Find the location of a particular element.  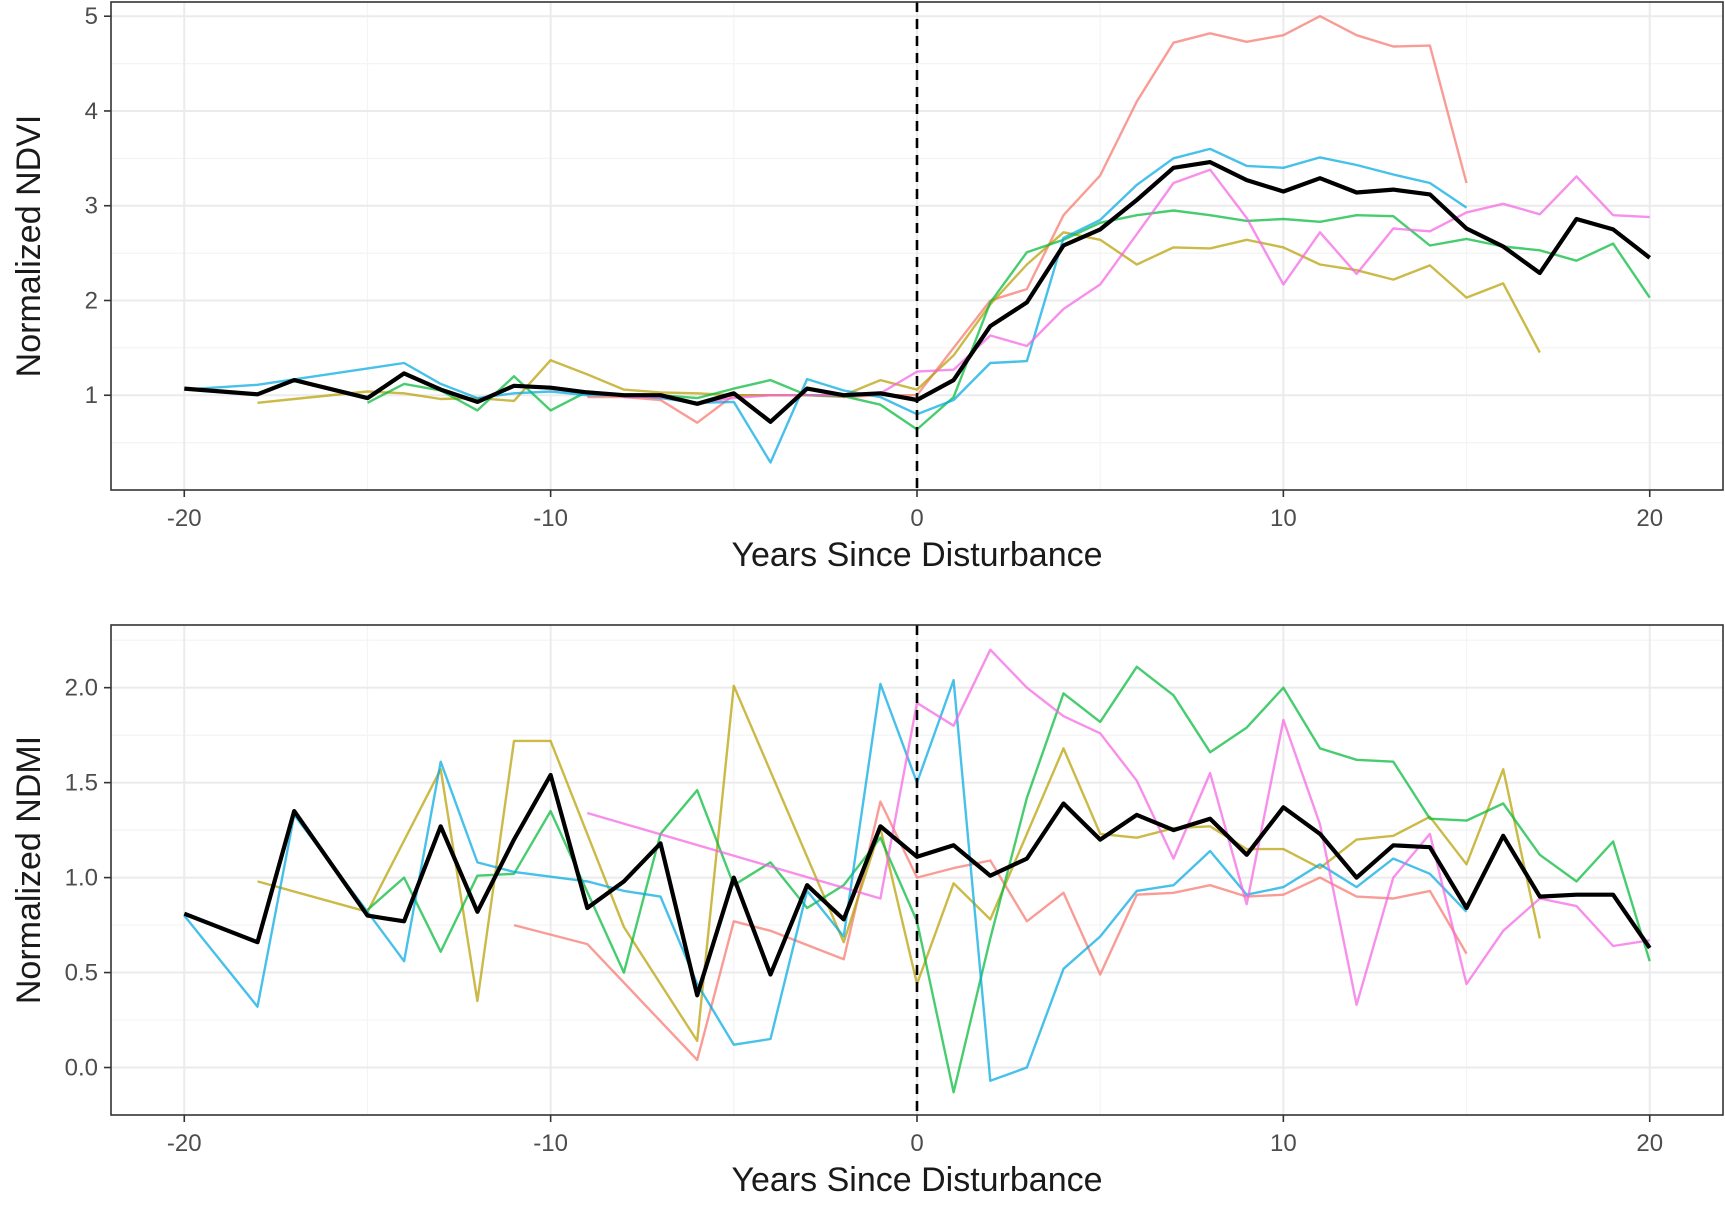

y-tick-label: 0.5 is located at coordinates (81, 973).